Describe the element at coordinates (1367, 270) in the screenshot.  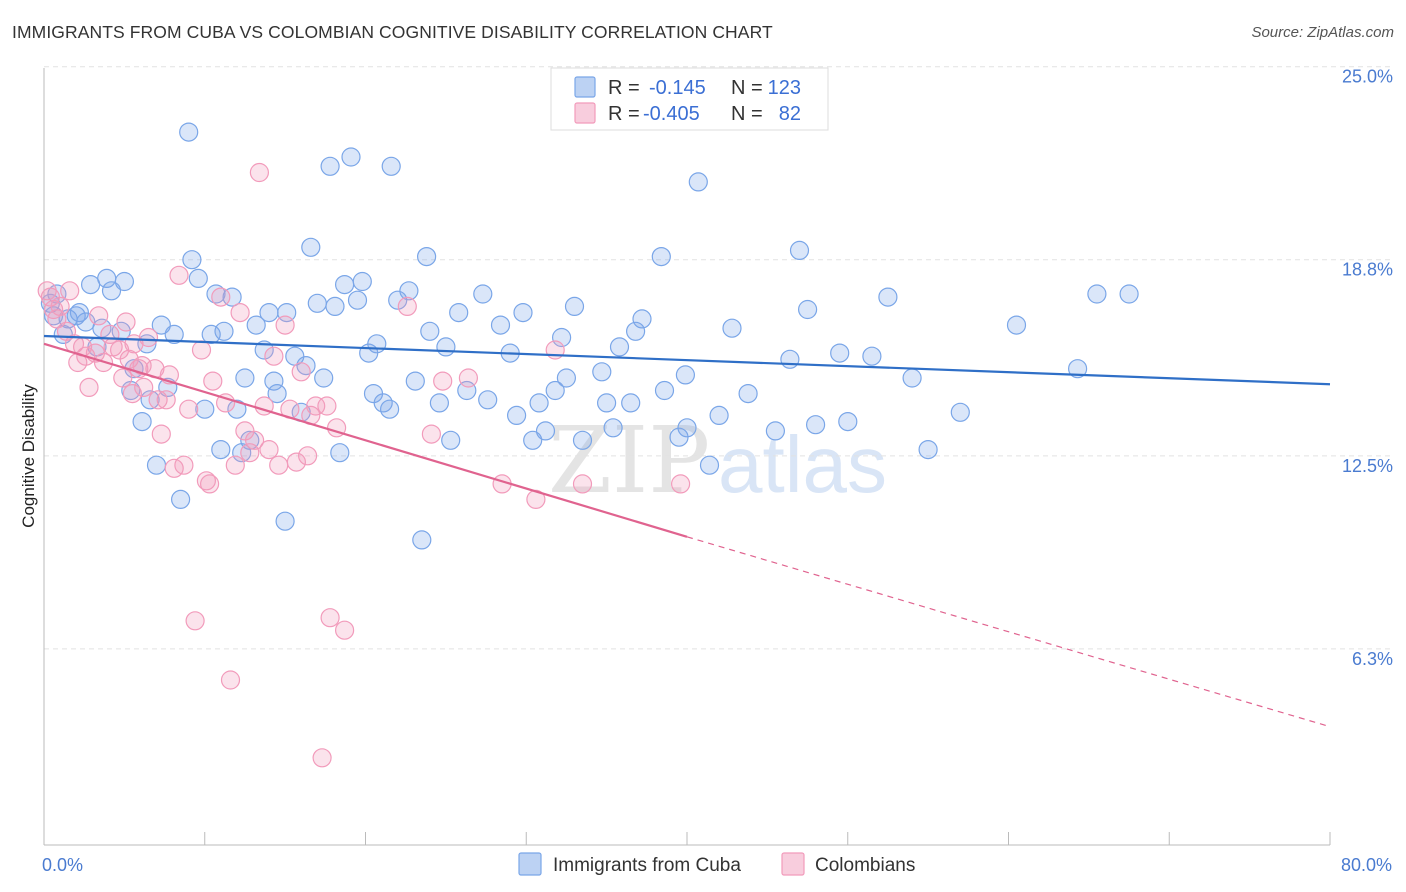
I see `y-tick-label: 18.8%` at that location.